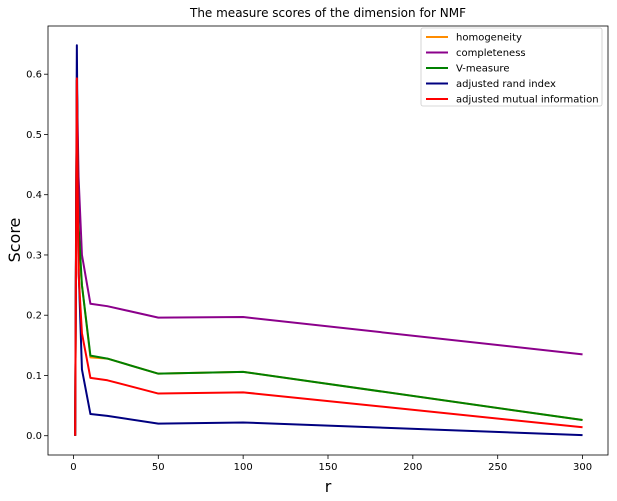  What do you see at coordinates (14, 240) in the screenshot?
I see `y-axis-label: Score` at bounding box center [14, 240].